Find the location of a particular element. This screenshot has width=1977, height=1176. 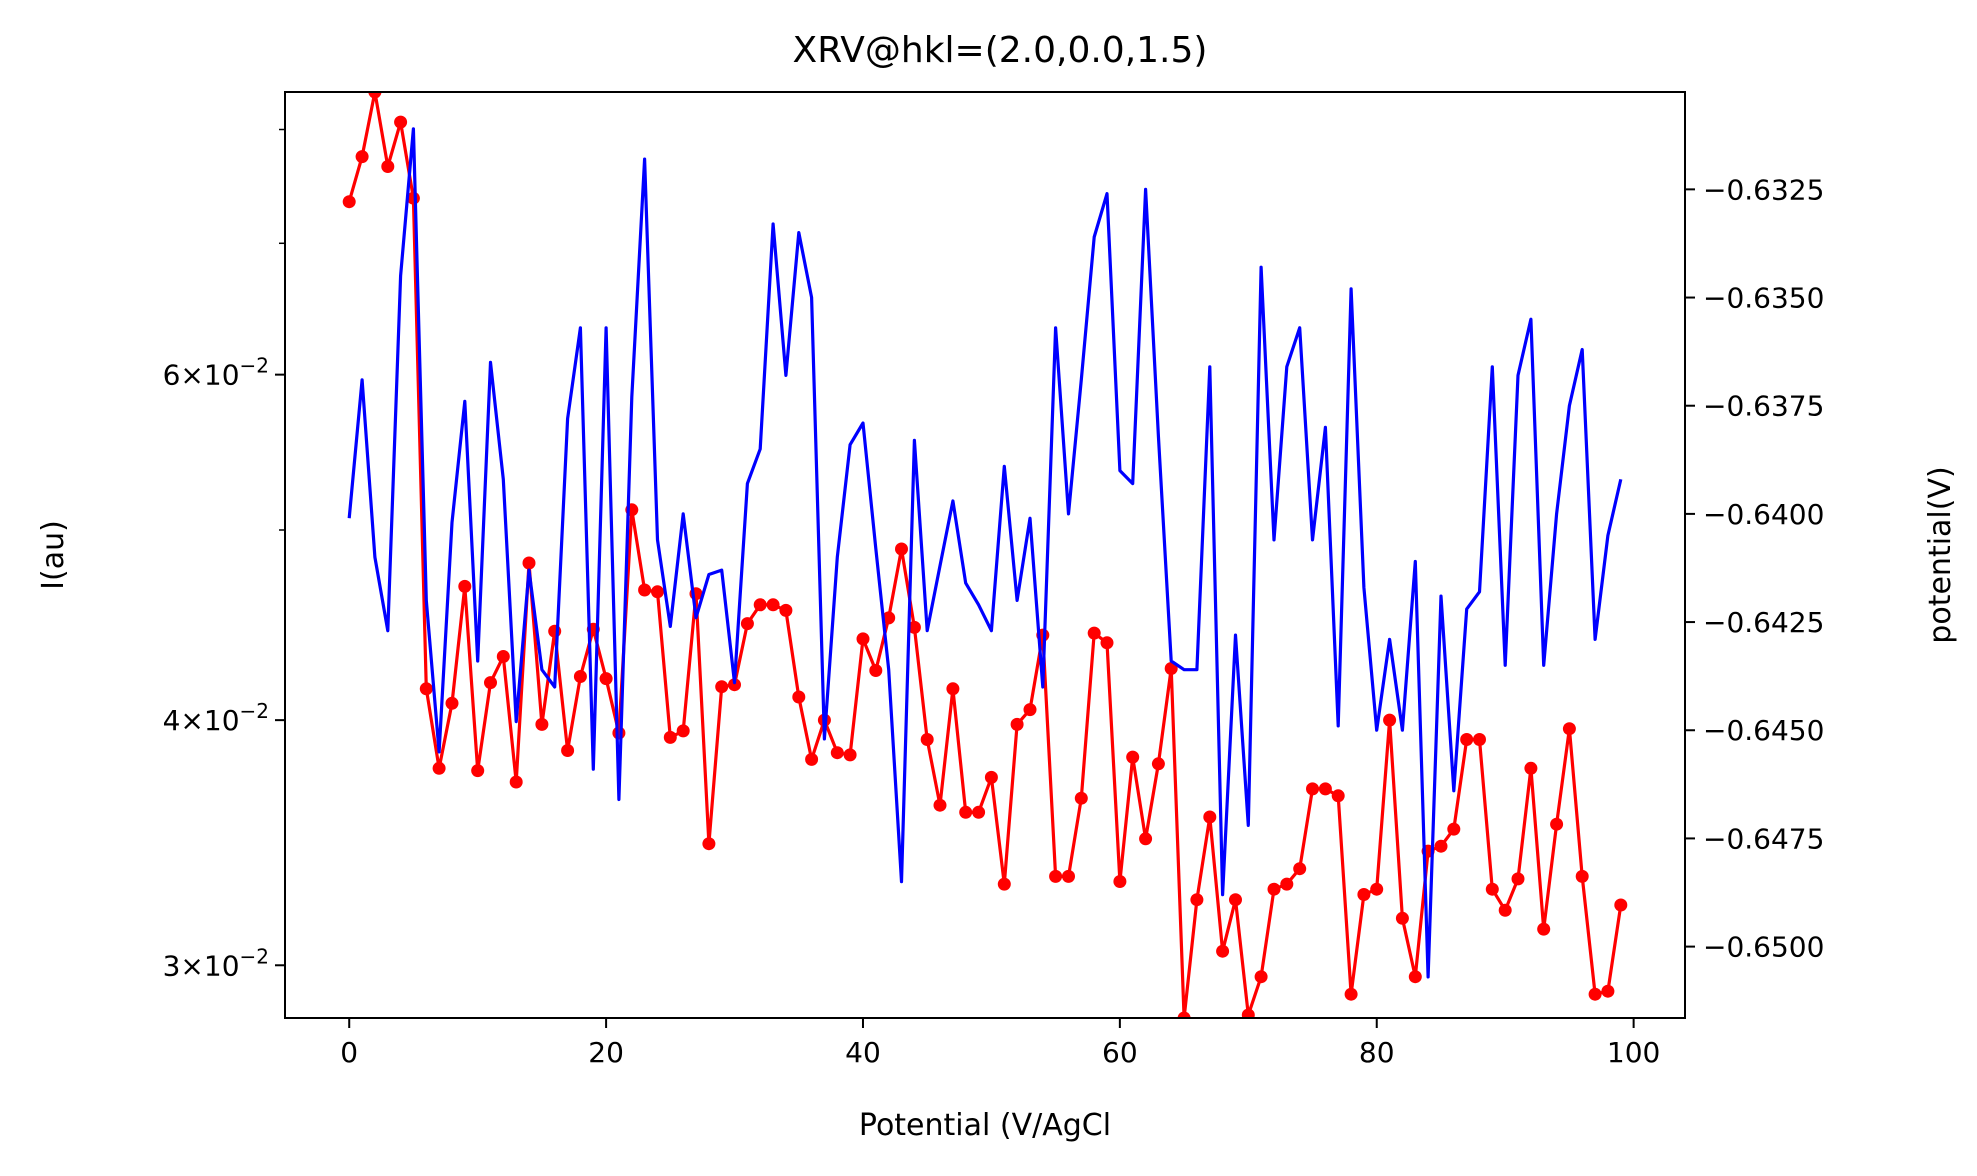

right-y-tick-label: −0.6500 is located at coordinates (1763, 947).